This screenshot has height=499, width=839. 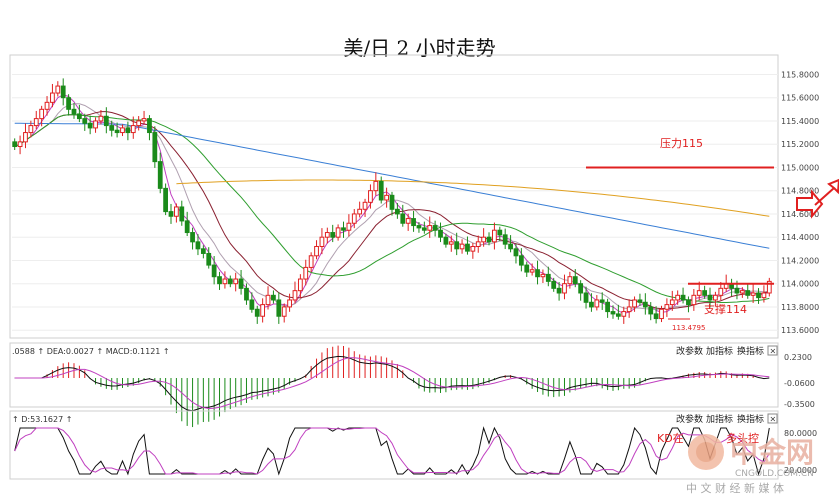 What do you see at coordinates (681, 143) in the screenshot?
I see `resistance-label: 压力115` at bounding box center [681, 143].